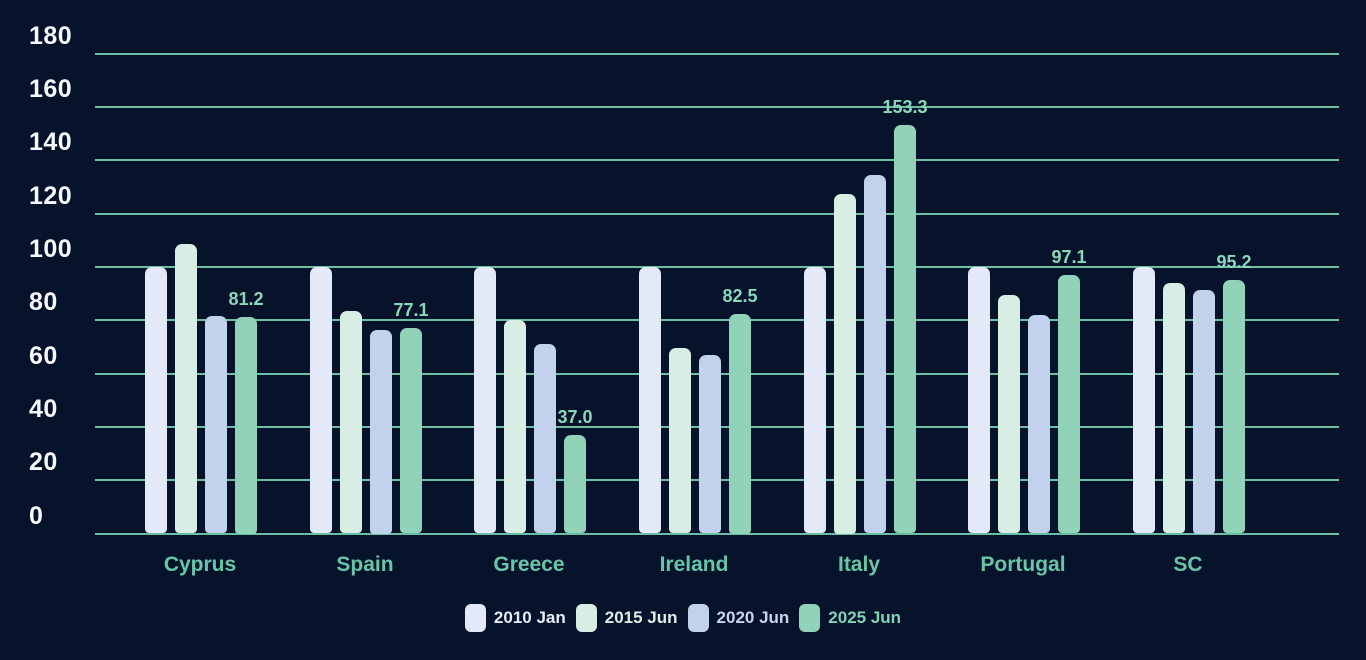 This screenshot has height=660, width=1366. I want to click on legend-item-2025-jun: 2025 Jun, so click(850, 618).